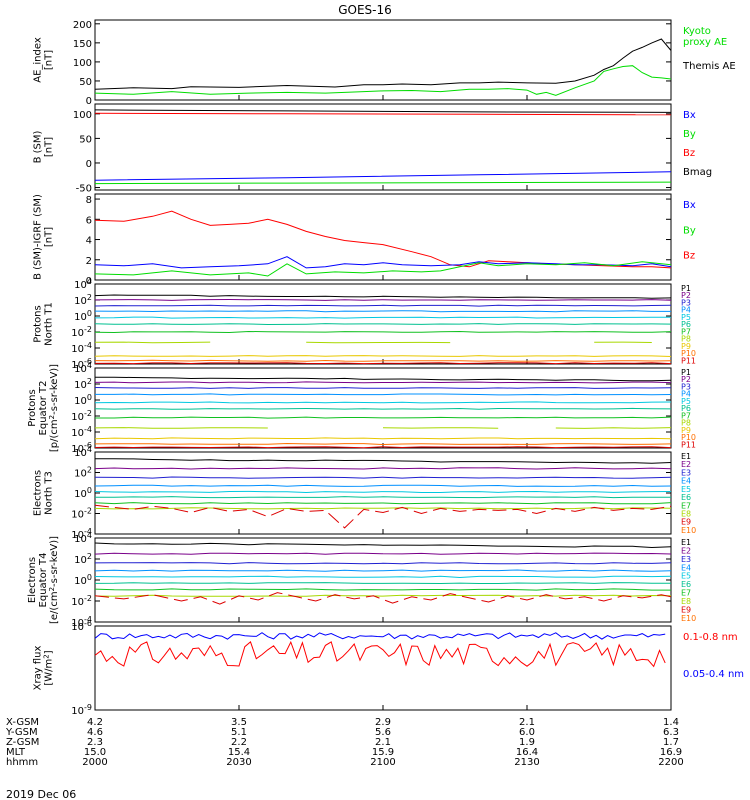  What do you see at coordinates (686, 324) in the screenshot?
I see `channel-label-p6: P6` at bounding box center [686, 324].